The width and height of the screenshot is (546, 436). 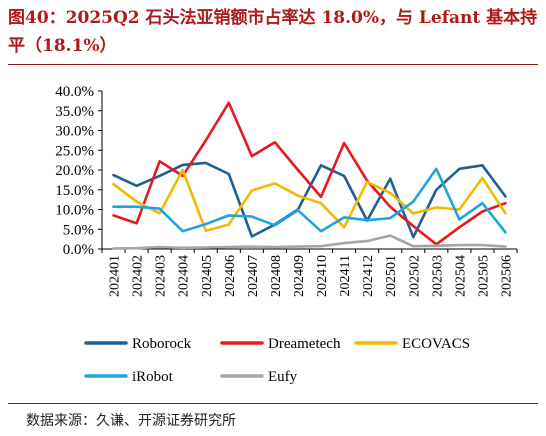 What do you see at coordinates (277, 360) in the screenshot?
I see `legend: Roborock Dreametech ECOVACS iRobot Eufy` at bounding box center [277, 360].